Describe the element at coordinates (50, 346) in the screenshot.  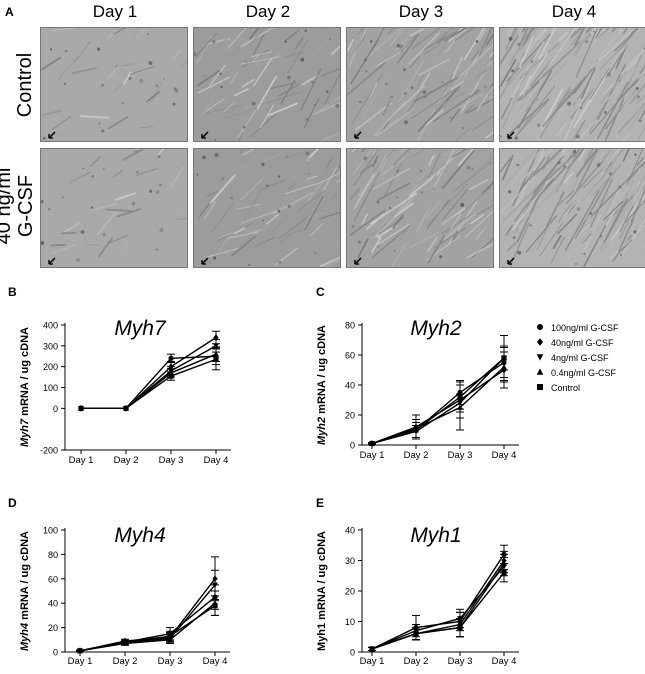
I see `y-tick-label: 300` at that location.